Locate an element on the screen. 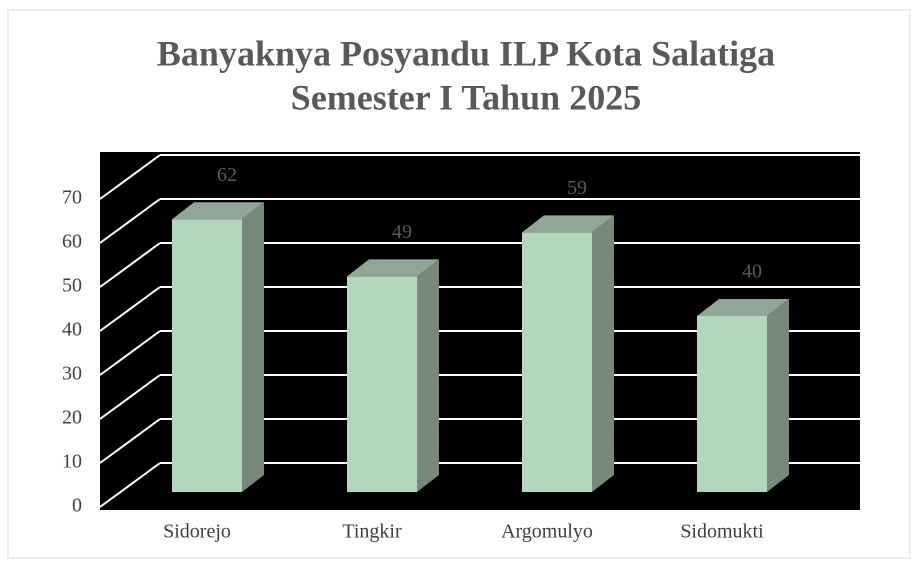 This screenshot has width=919, height=563. x-tick-label: Sidorejo is located at coordinates (197, 532).